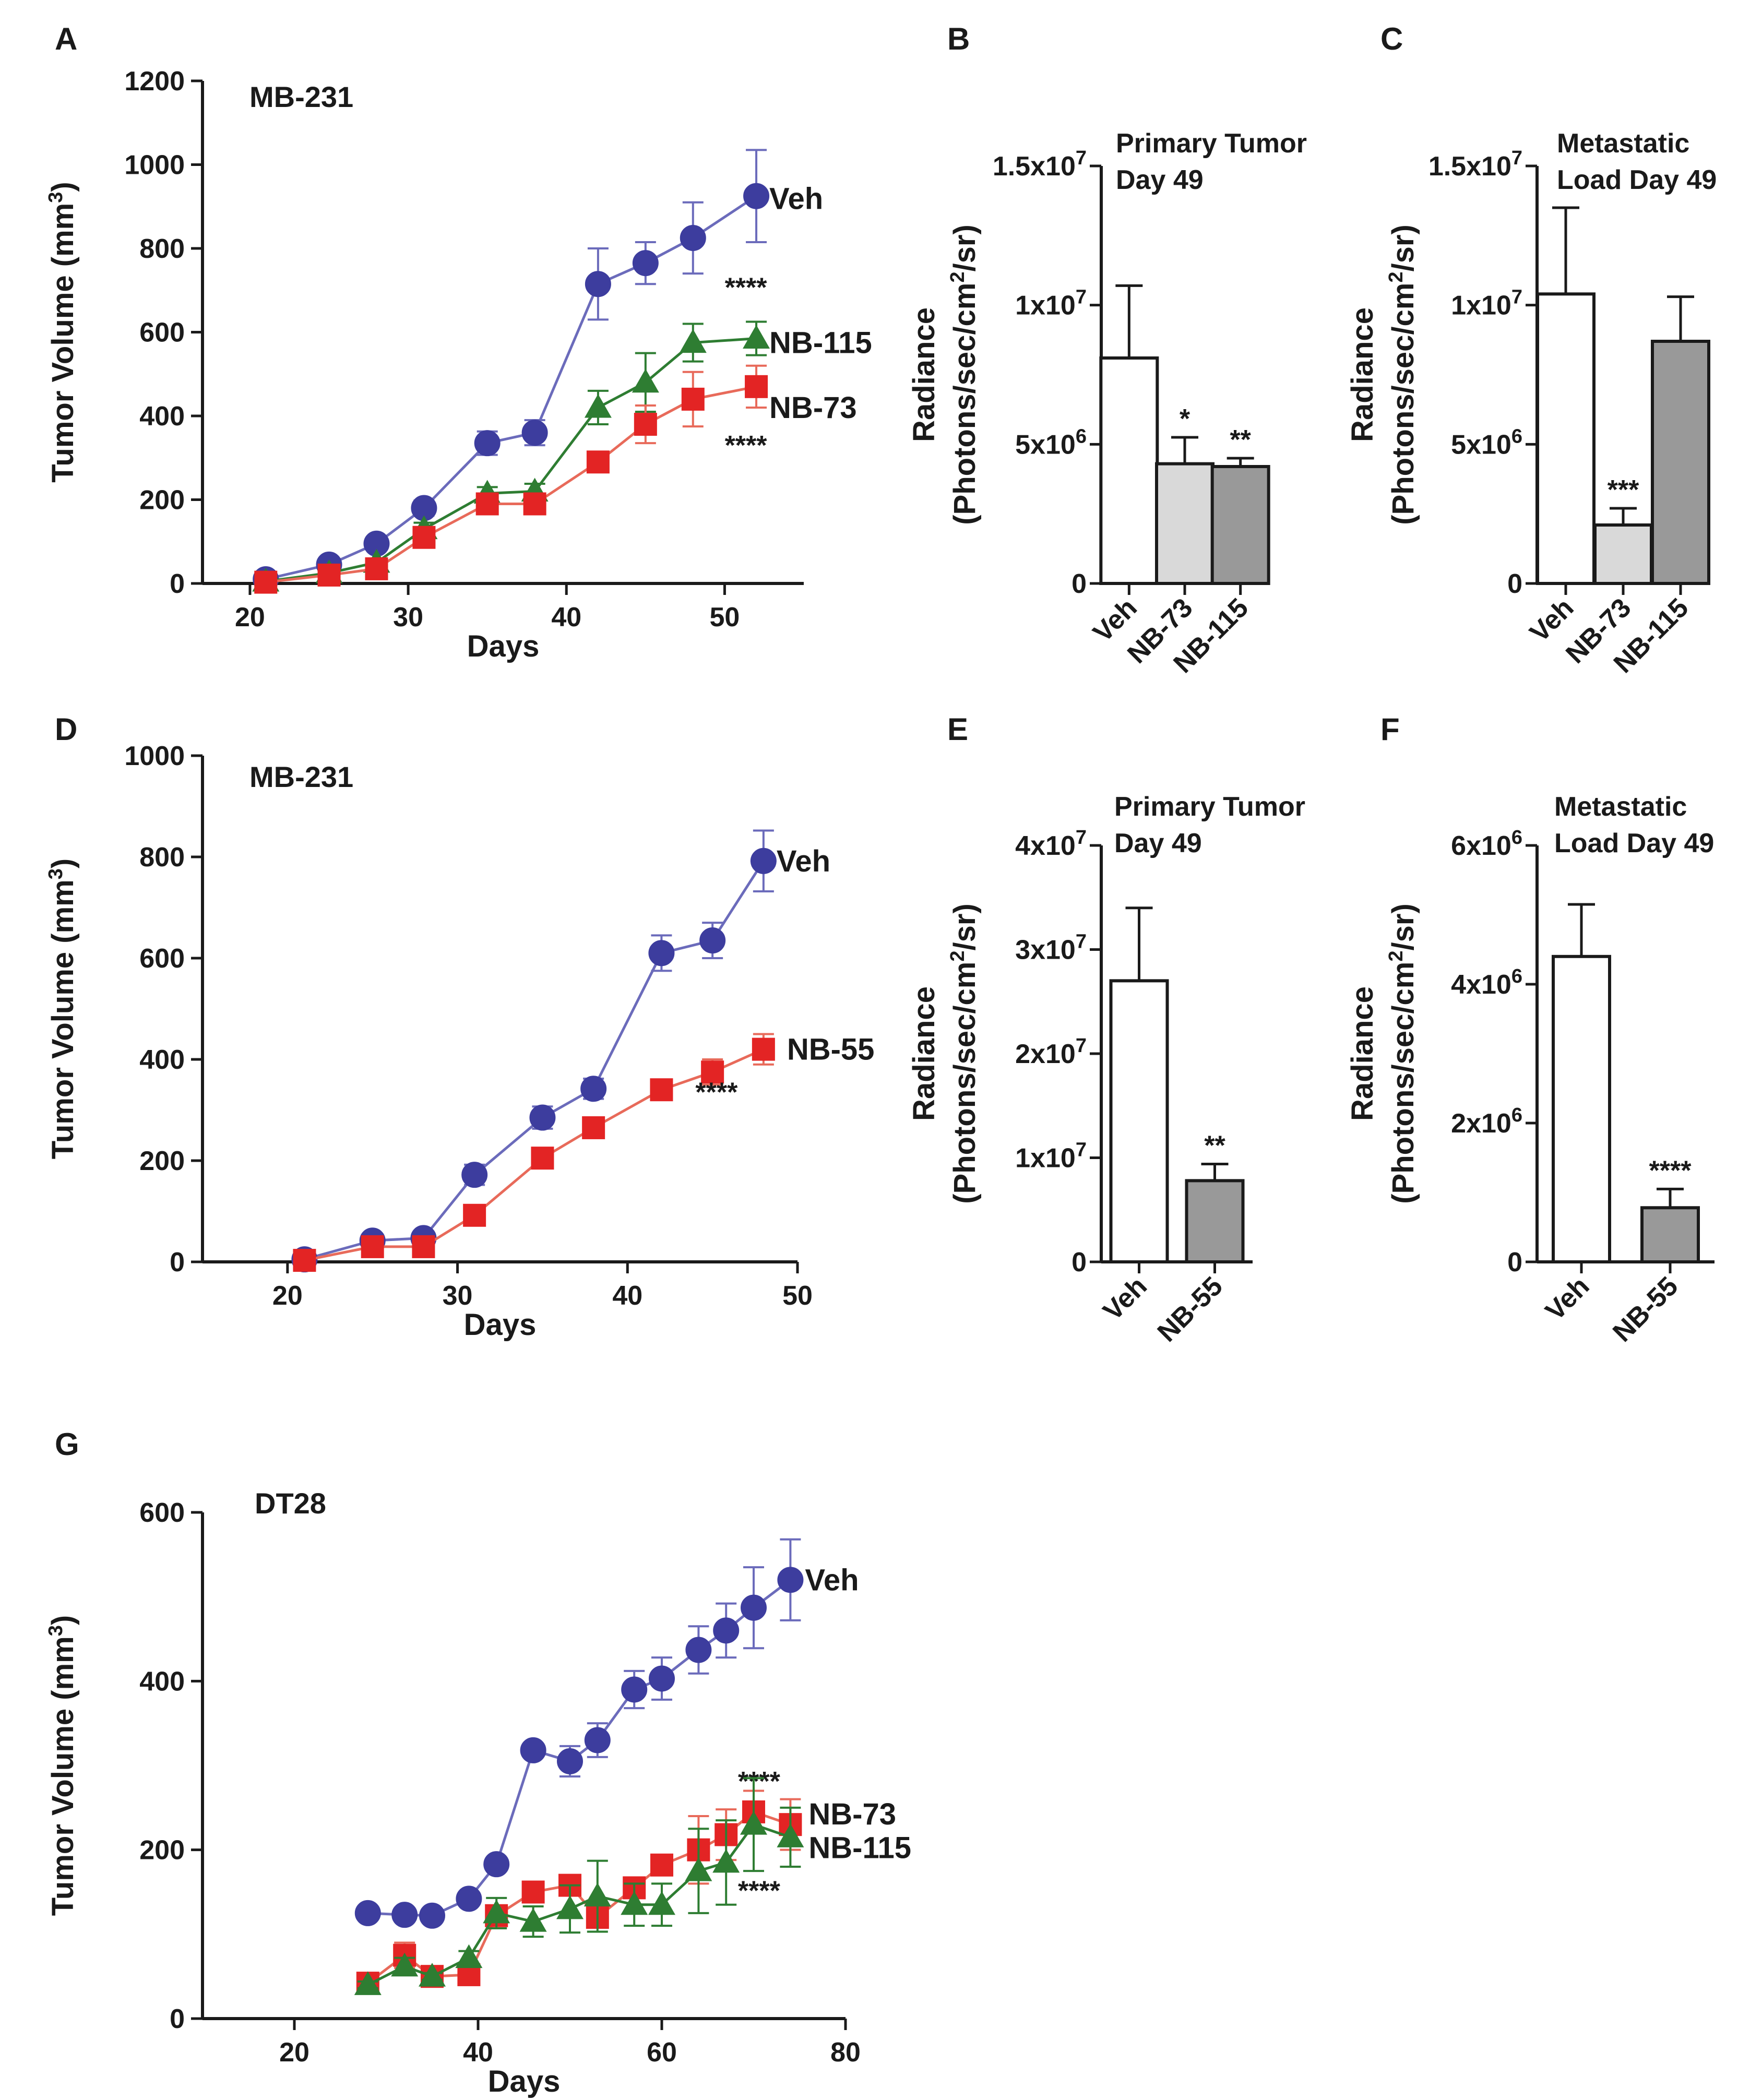  I want to click on chart-title: Primary Tumor, so click(1209, 807).